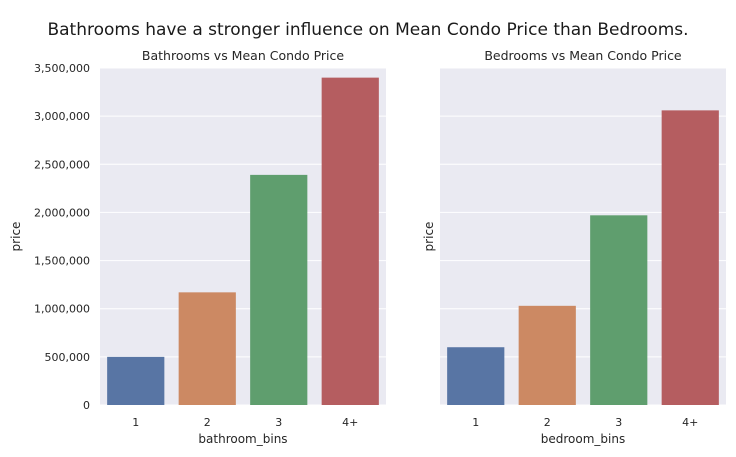  Describe the element at coordinates (86, 405) in the screenshot. I see `bathroom-ytick-label: 0` at that location.